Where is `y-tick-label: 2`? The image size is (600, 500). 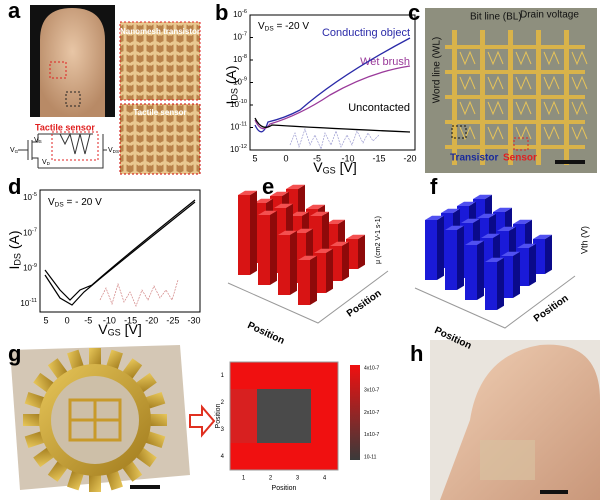 y-tick-label: 2 is located at coordinates (223, 403).